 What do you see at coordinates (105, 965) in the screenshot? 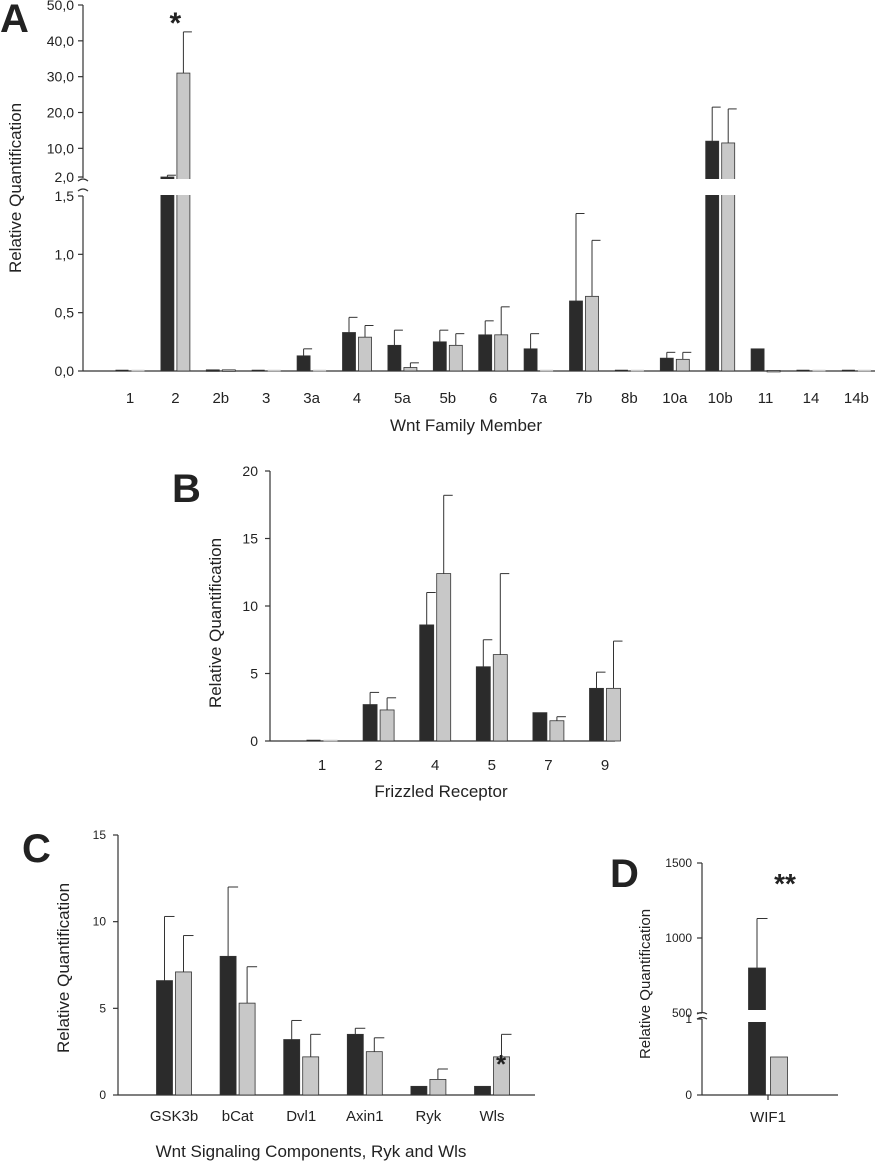
I see `panel-c-y-ticks: 0 5 10 15` at bounding box center [105, 965].